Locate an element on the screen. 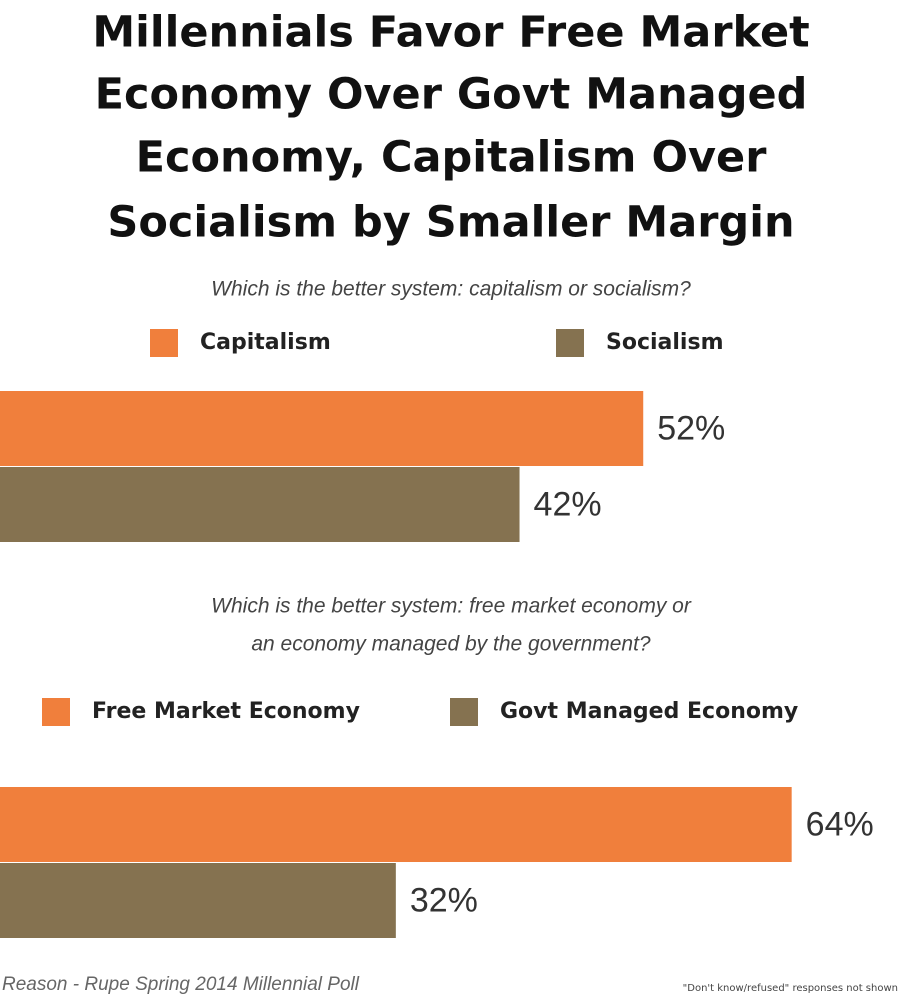  legend-label: Socialism is located at coordinates (665, 342).